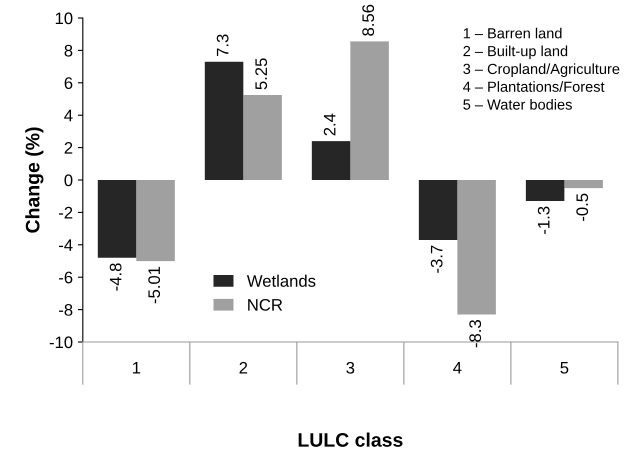  What do you see at coordinates (368, 20) in the screenshot?
I see `data-label: 8.56` at bounding box center [368, 20].